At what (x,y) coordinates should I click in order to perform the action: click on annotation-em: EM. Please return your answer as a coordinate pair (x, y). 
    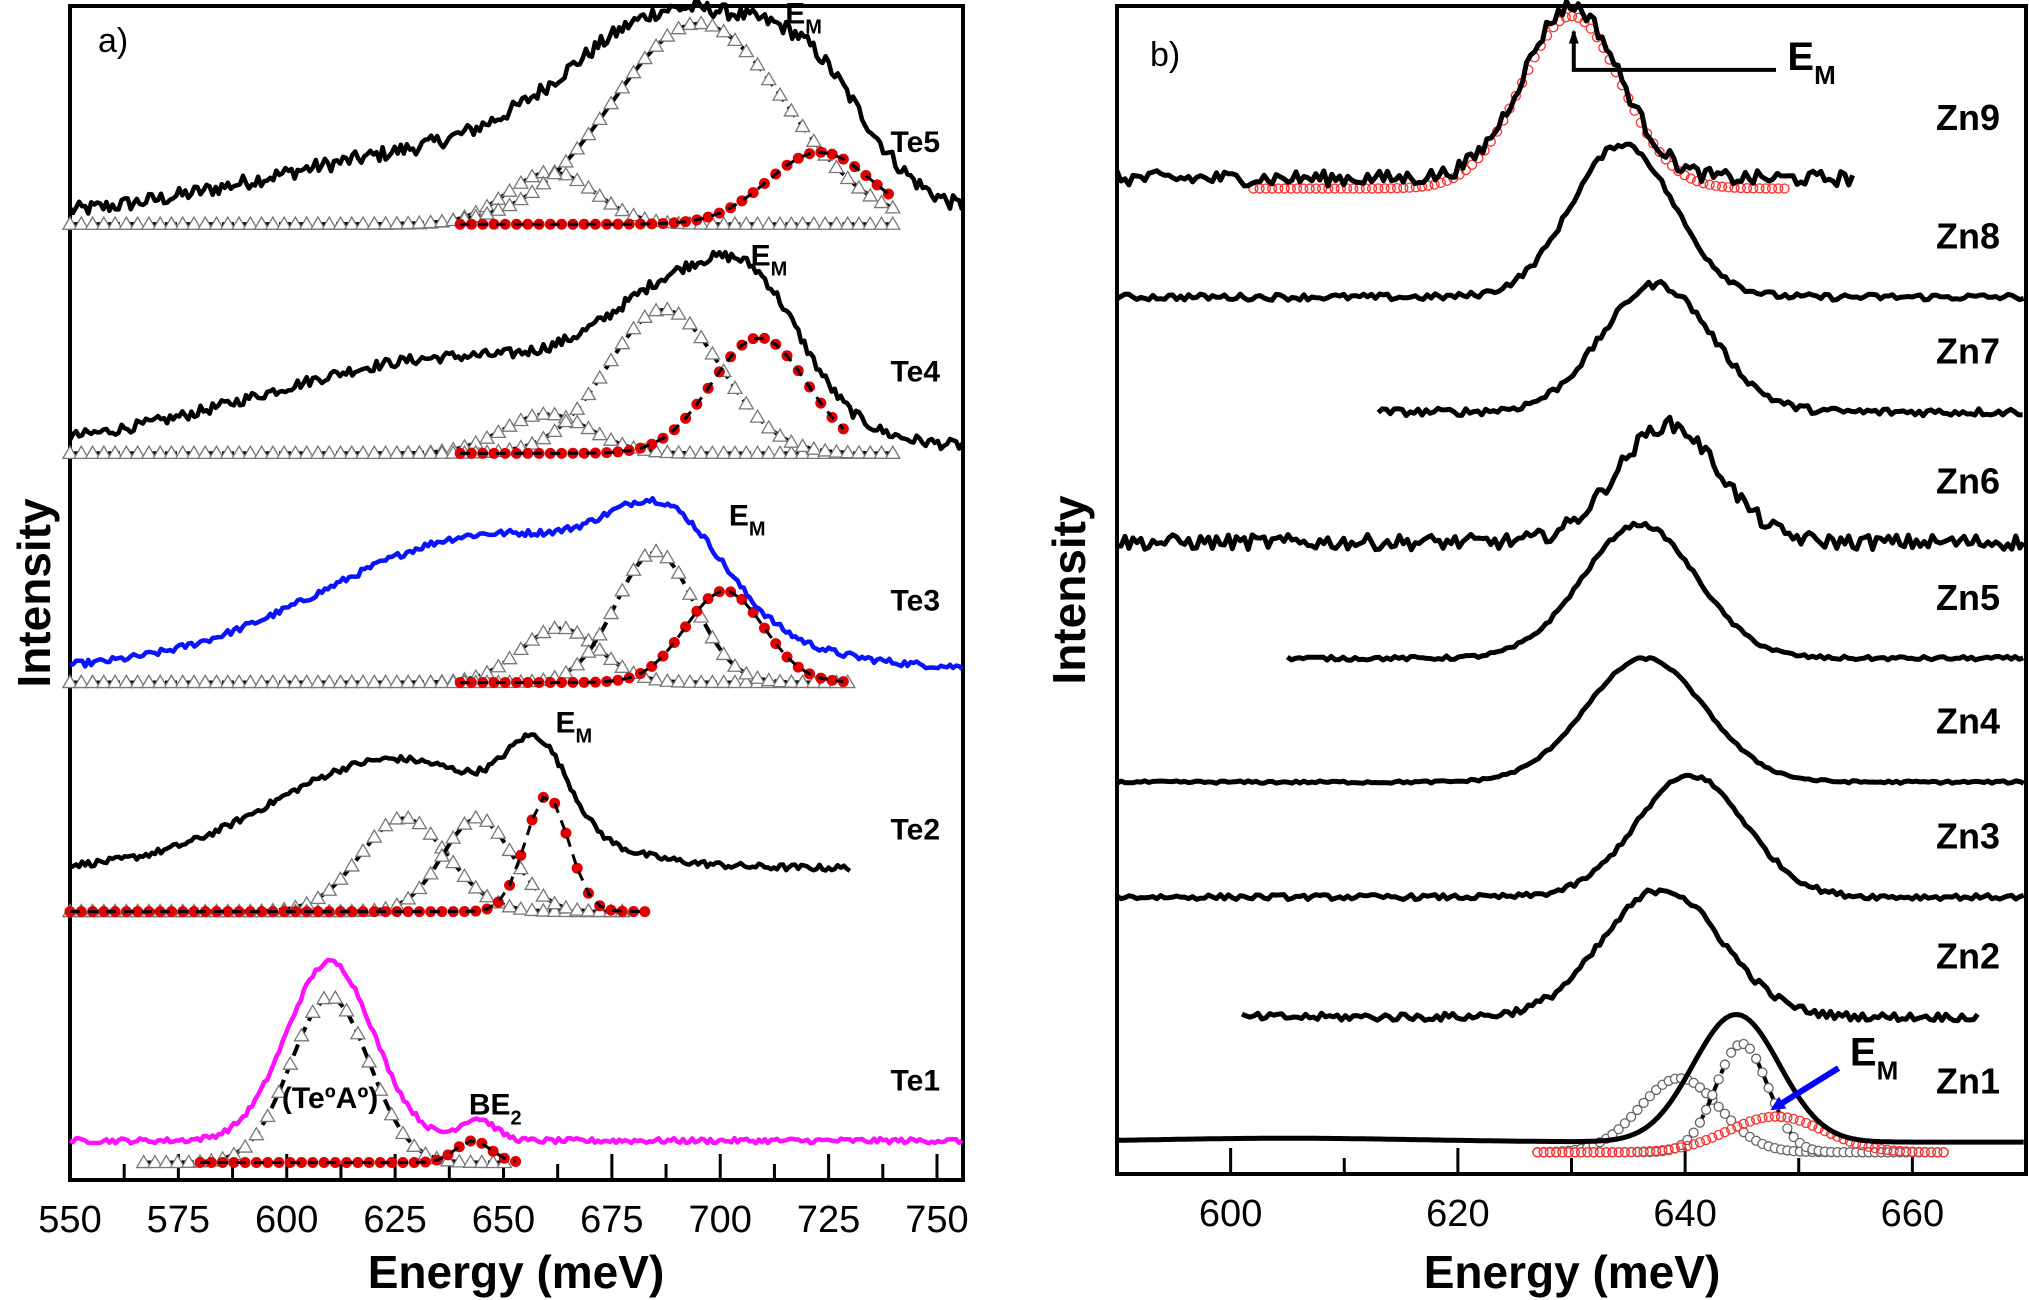
    Looking at the image, I should click on (1874, 1057).